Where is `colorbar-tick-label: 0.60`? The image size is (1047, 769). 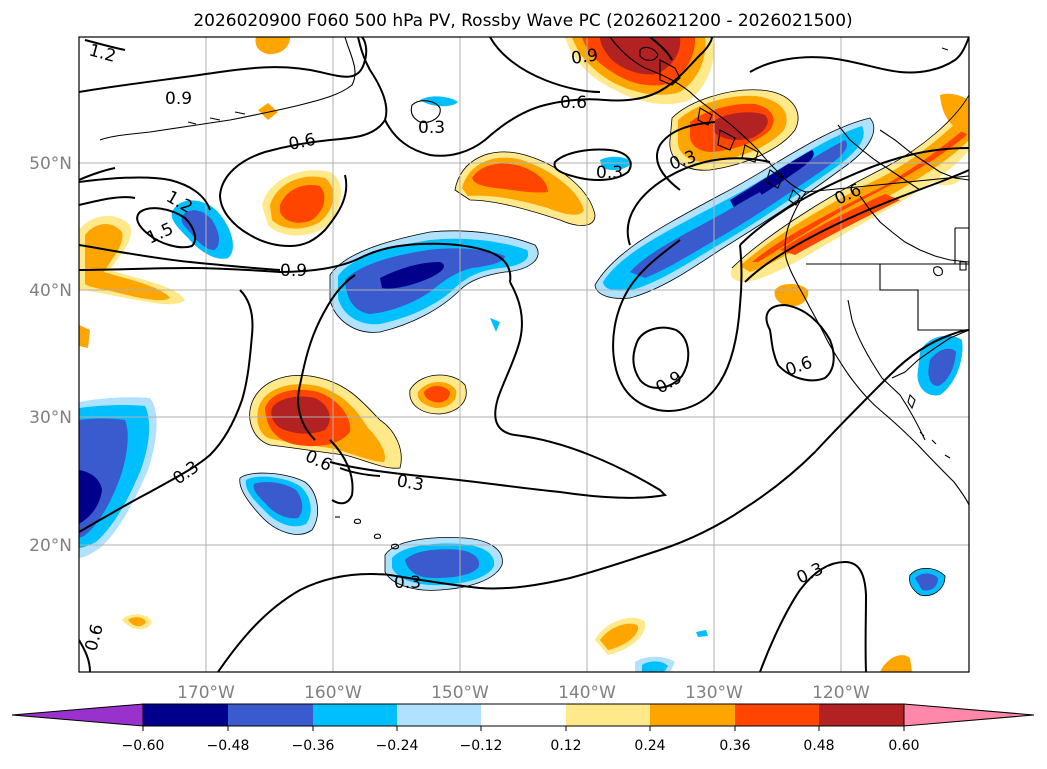
colorbar-tick-label: 0.60 is located at coordinates (903, 746).